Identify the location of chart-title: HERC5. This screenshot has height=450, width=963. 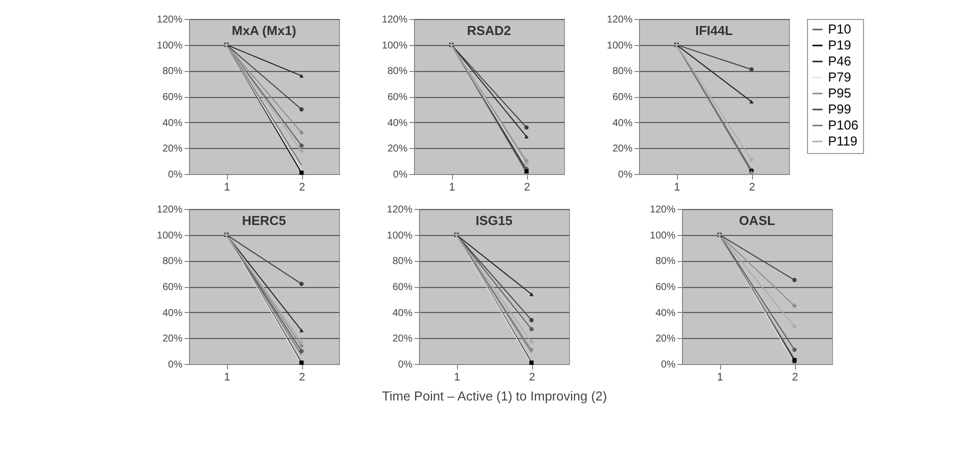
(264, 220).